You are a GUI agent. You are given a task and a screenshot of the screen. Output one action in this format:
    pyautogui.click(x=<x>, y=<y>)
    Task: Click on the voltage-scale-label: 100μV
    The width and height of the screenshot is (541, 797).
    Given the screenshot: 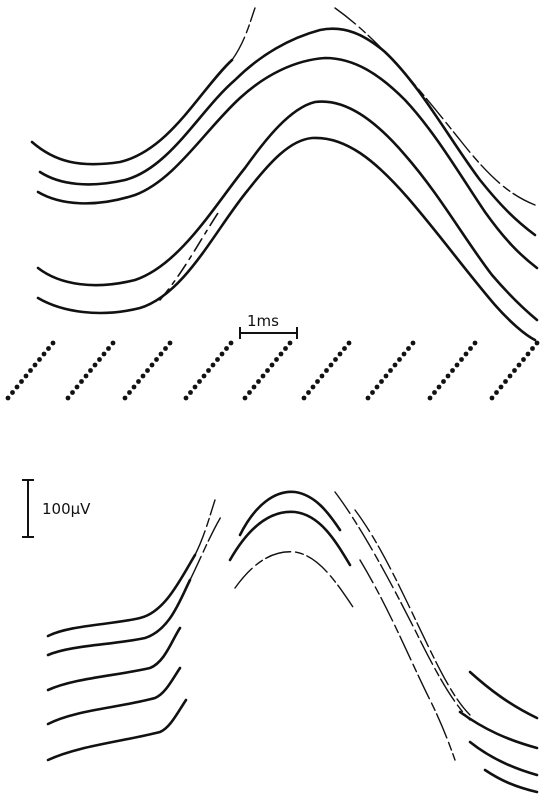 What is the action you would take?
    pyautogui.click(x=66, y=509)
    